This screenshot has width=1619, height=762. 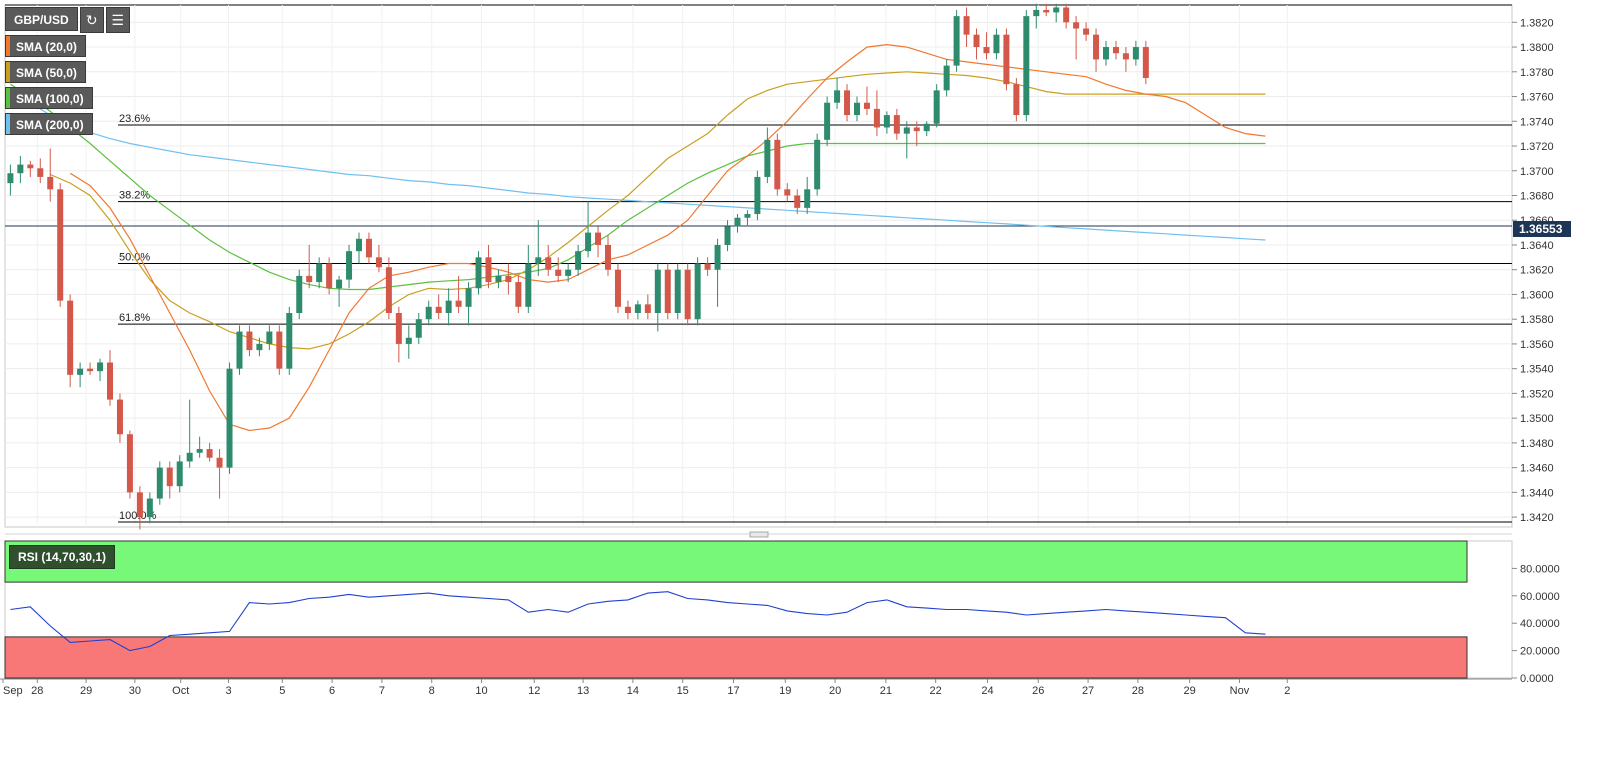 I want to click on x-tick-label: 19, so click(x=785, y=691).